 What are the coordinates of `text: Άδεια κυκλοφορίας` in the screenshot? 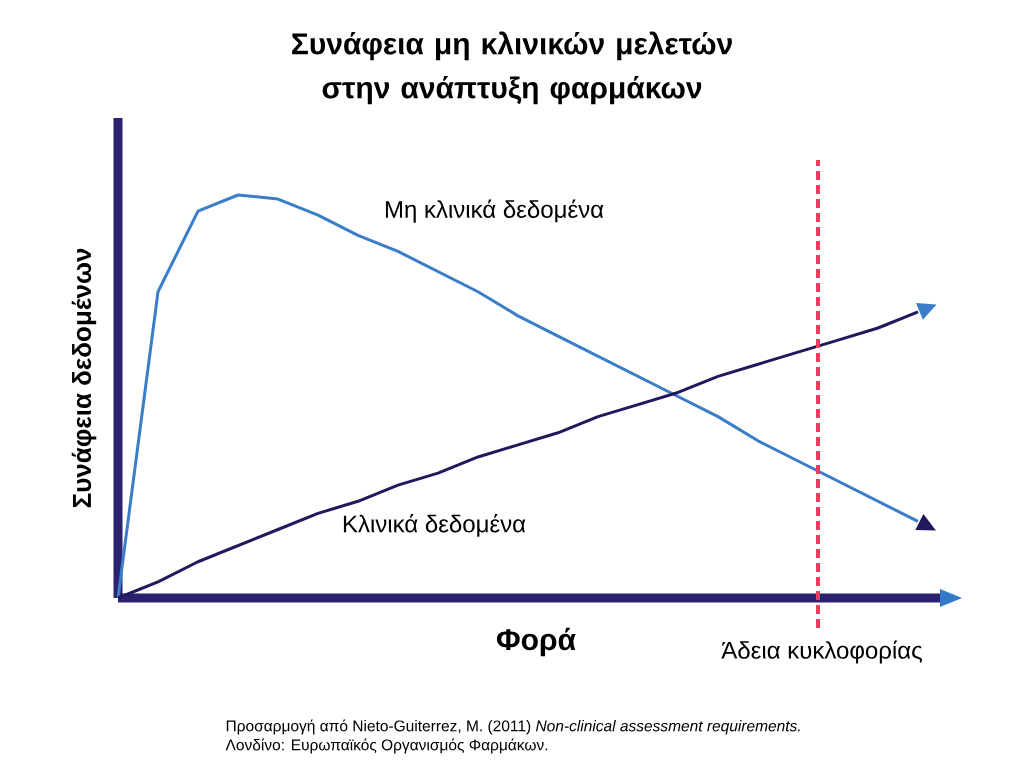 It's located at (821, 652).